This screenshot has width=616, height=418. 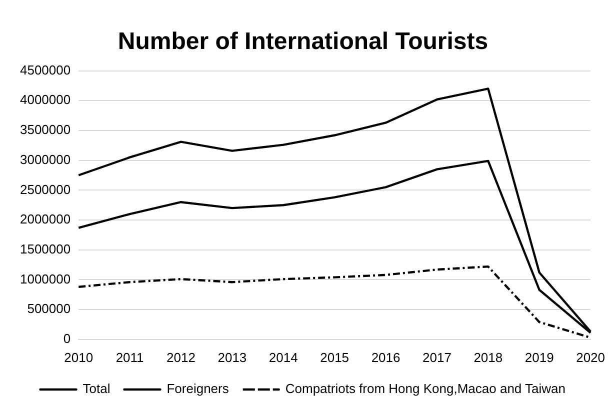 What do you see at coordinates (590, 357) in the screenshot?
I see `x-tick-label: 2020` at bounding box center [590, 357].